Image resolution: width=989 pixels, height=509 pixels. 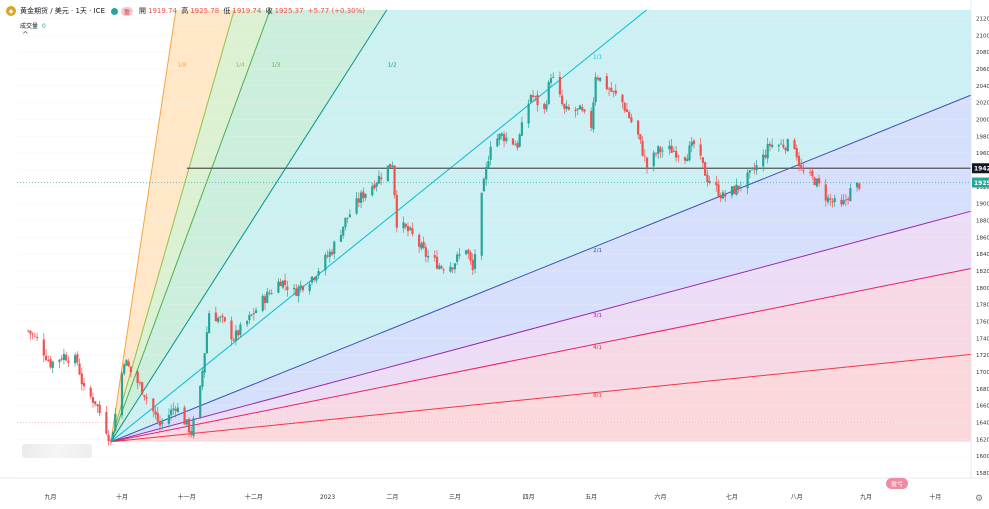 I want to click on fan-line-1/8, so click(x=143, y=225).